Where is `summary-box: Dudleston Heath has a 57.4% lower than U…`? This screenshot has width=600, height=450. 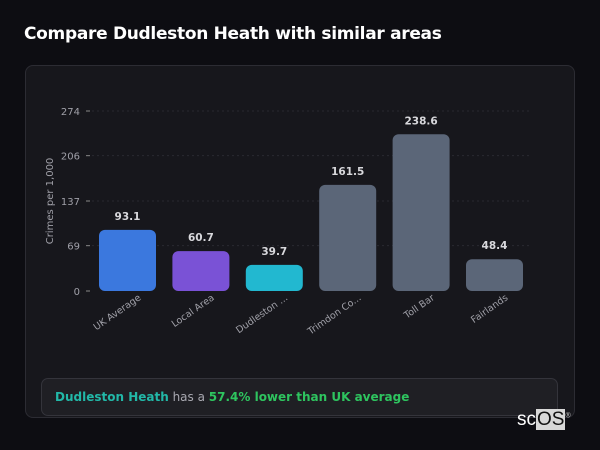
summary-box: Dudleston Heath has a 57.4% lower than U… is located at coordinates (299, 397).